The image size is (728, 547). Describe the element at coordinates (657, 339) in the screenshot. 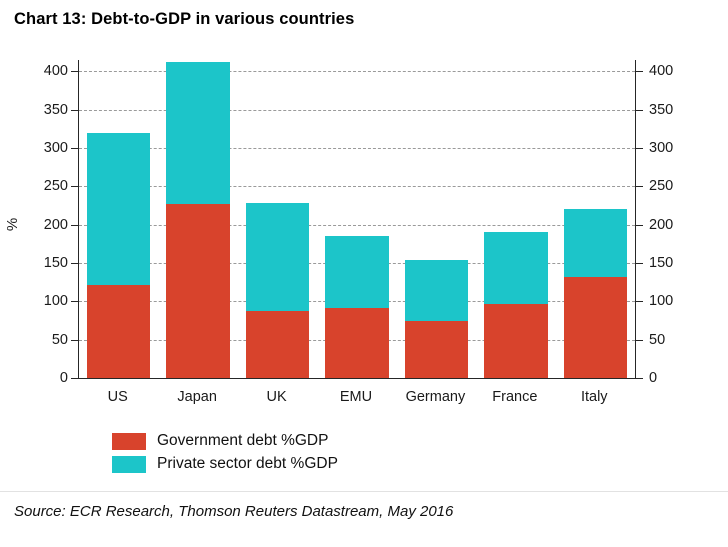

I see `y-tick-label-right: 50` at that location.